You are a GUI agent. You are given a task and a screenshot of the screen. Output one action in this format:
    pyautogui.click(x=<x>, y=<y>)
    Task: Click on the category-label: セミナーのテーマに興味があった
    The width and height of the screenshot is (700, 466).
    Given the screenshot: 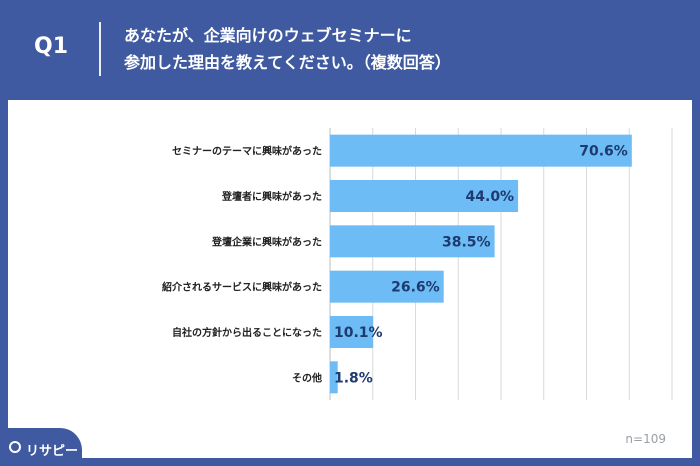 What is the action you would take?
    pyautogui.click(x=247, y=151)
    